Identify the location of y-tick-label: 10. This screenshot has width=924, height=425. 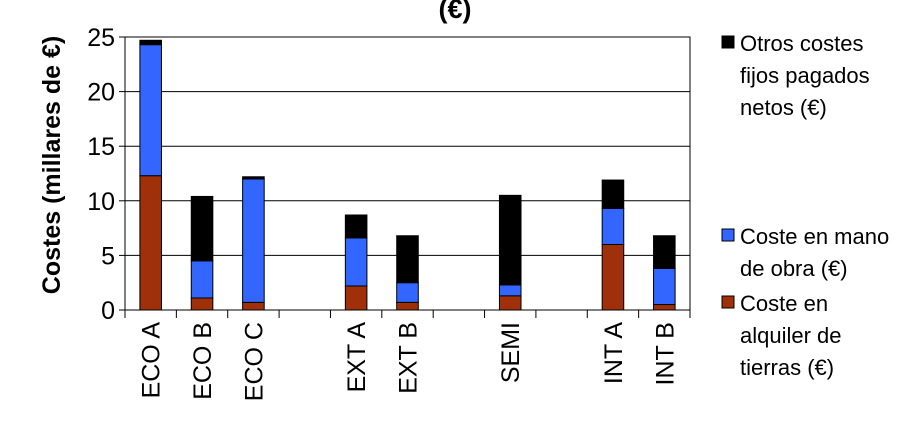
(101, 202).